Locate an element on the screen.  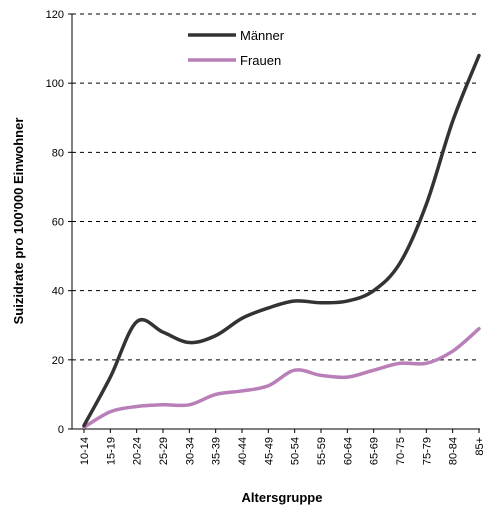
y-tick-label: 20 is located at coordinates (58, 361).